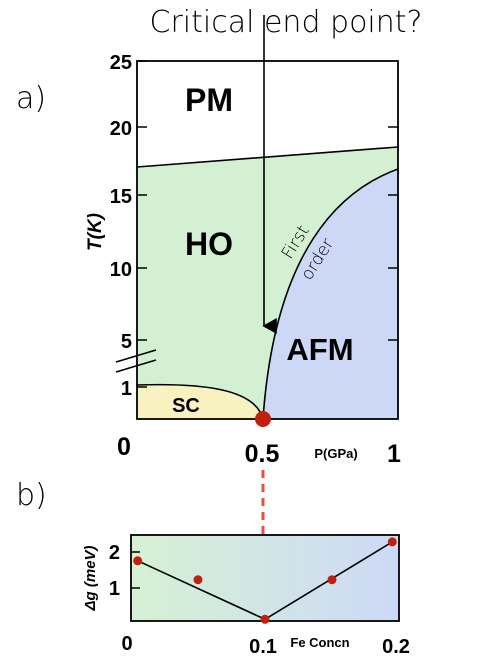 Image resolution: width=488 pixels, height=671 pixels. Describe the element at coordinates (394, 454) in the screenshot. I see `x-tick-label: 1` at that location.